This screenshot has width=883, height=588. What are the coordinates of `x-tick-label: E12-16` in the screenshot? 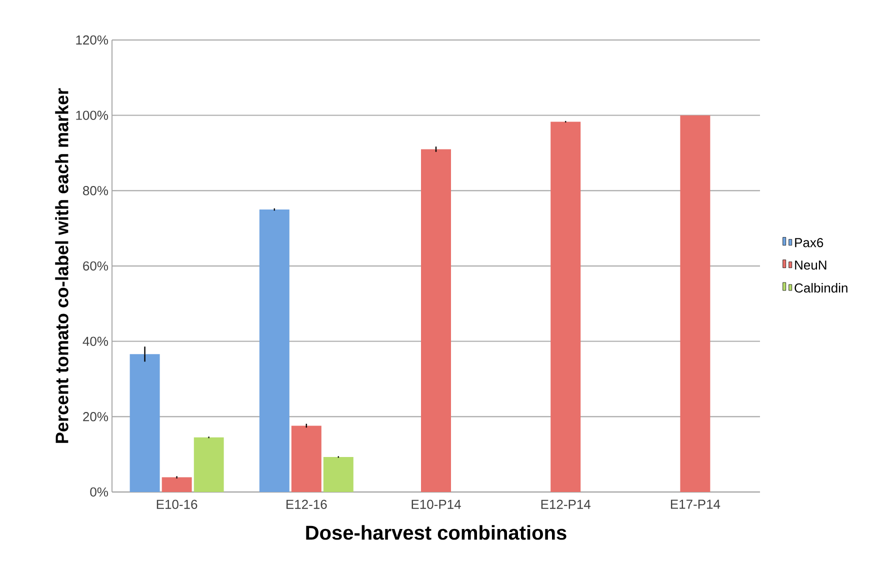 It's located at (306, 504).